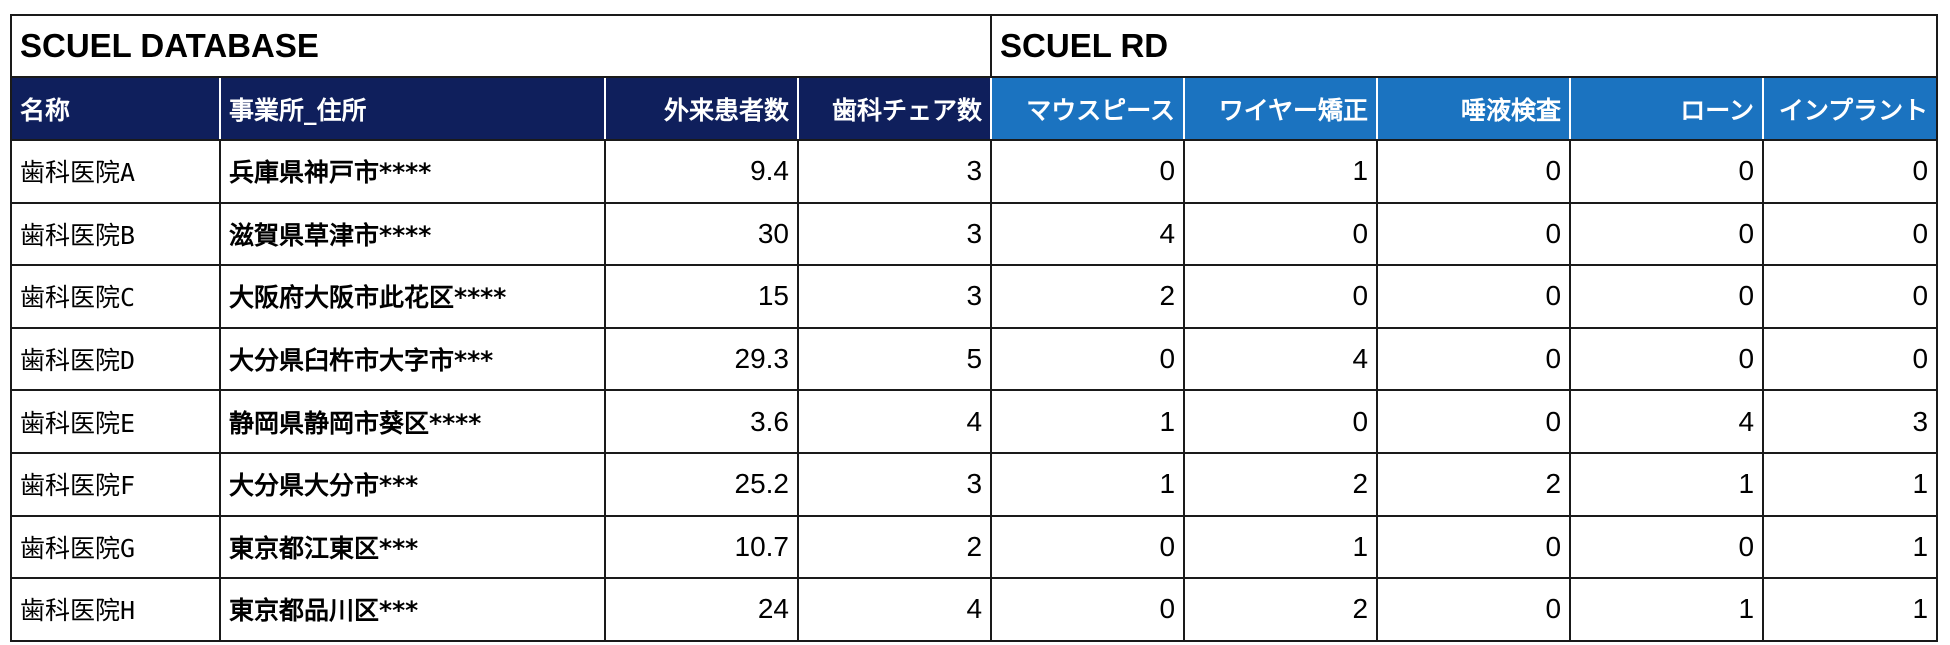  I want to click on column-header-mouthpiece: マウスピース, so click(1088, 108).